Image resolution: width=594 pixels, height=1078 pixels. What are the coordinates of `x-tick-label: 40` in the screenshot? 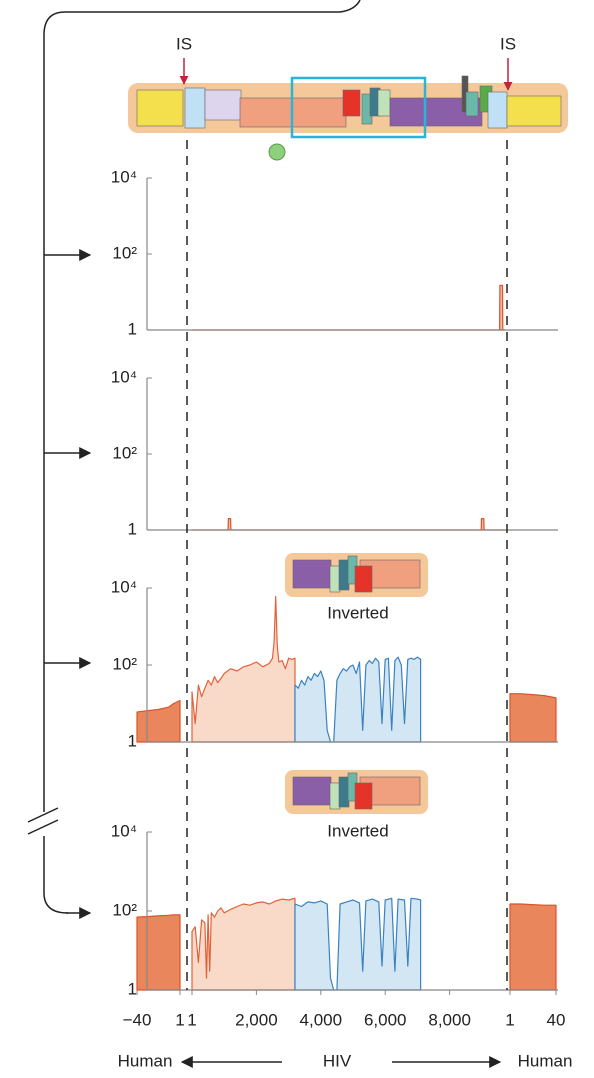 It's located at (556, 1019).